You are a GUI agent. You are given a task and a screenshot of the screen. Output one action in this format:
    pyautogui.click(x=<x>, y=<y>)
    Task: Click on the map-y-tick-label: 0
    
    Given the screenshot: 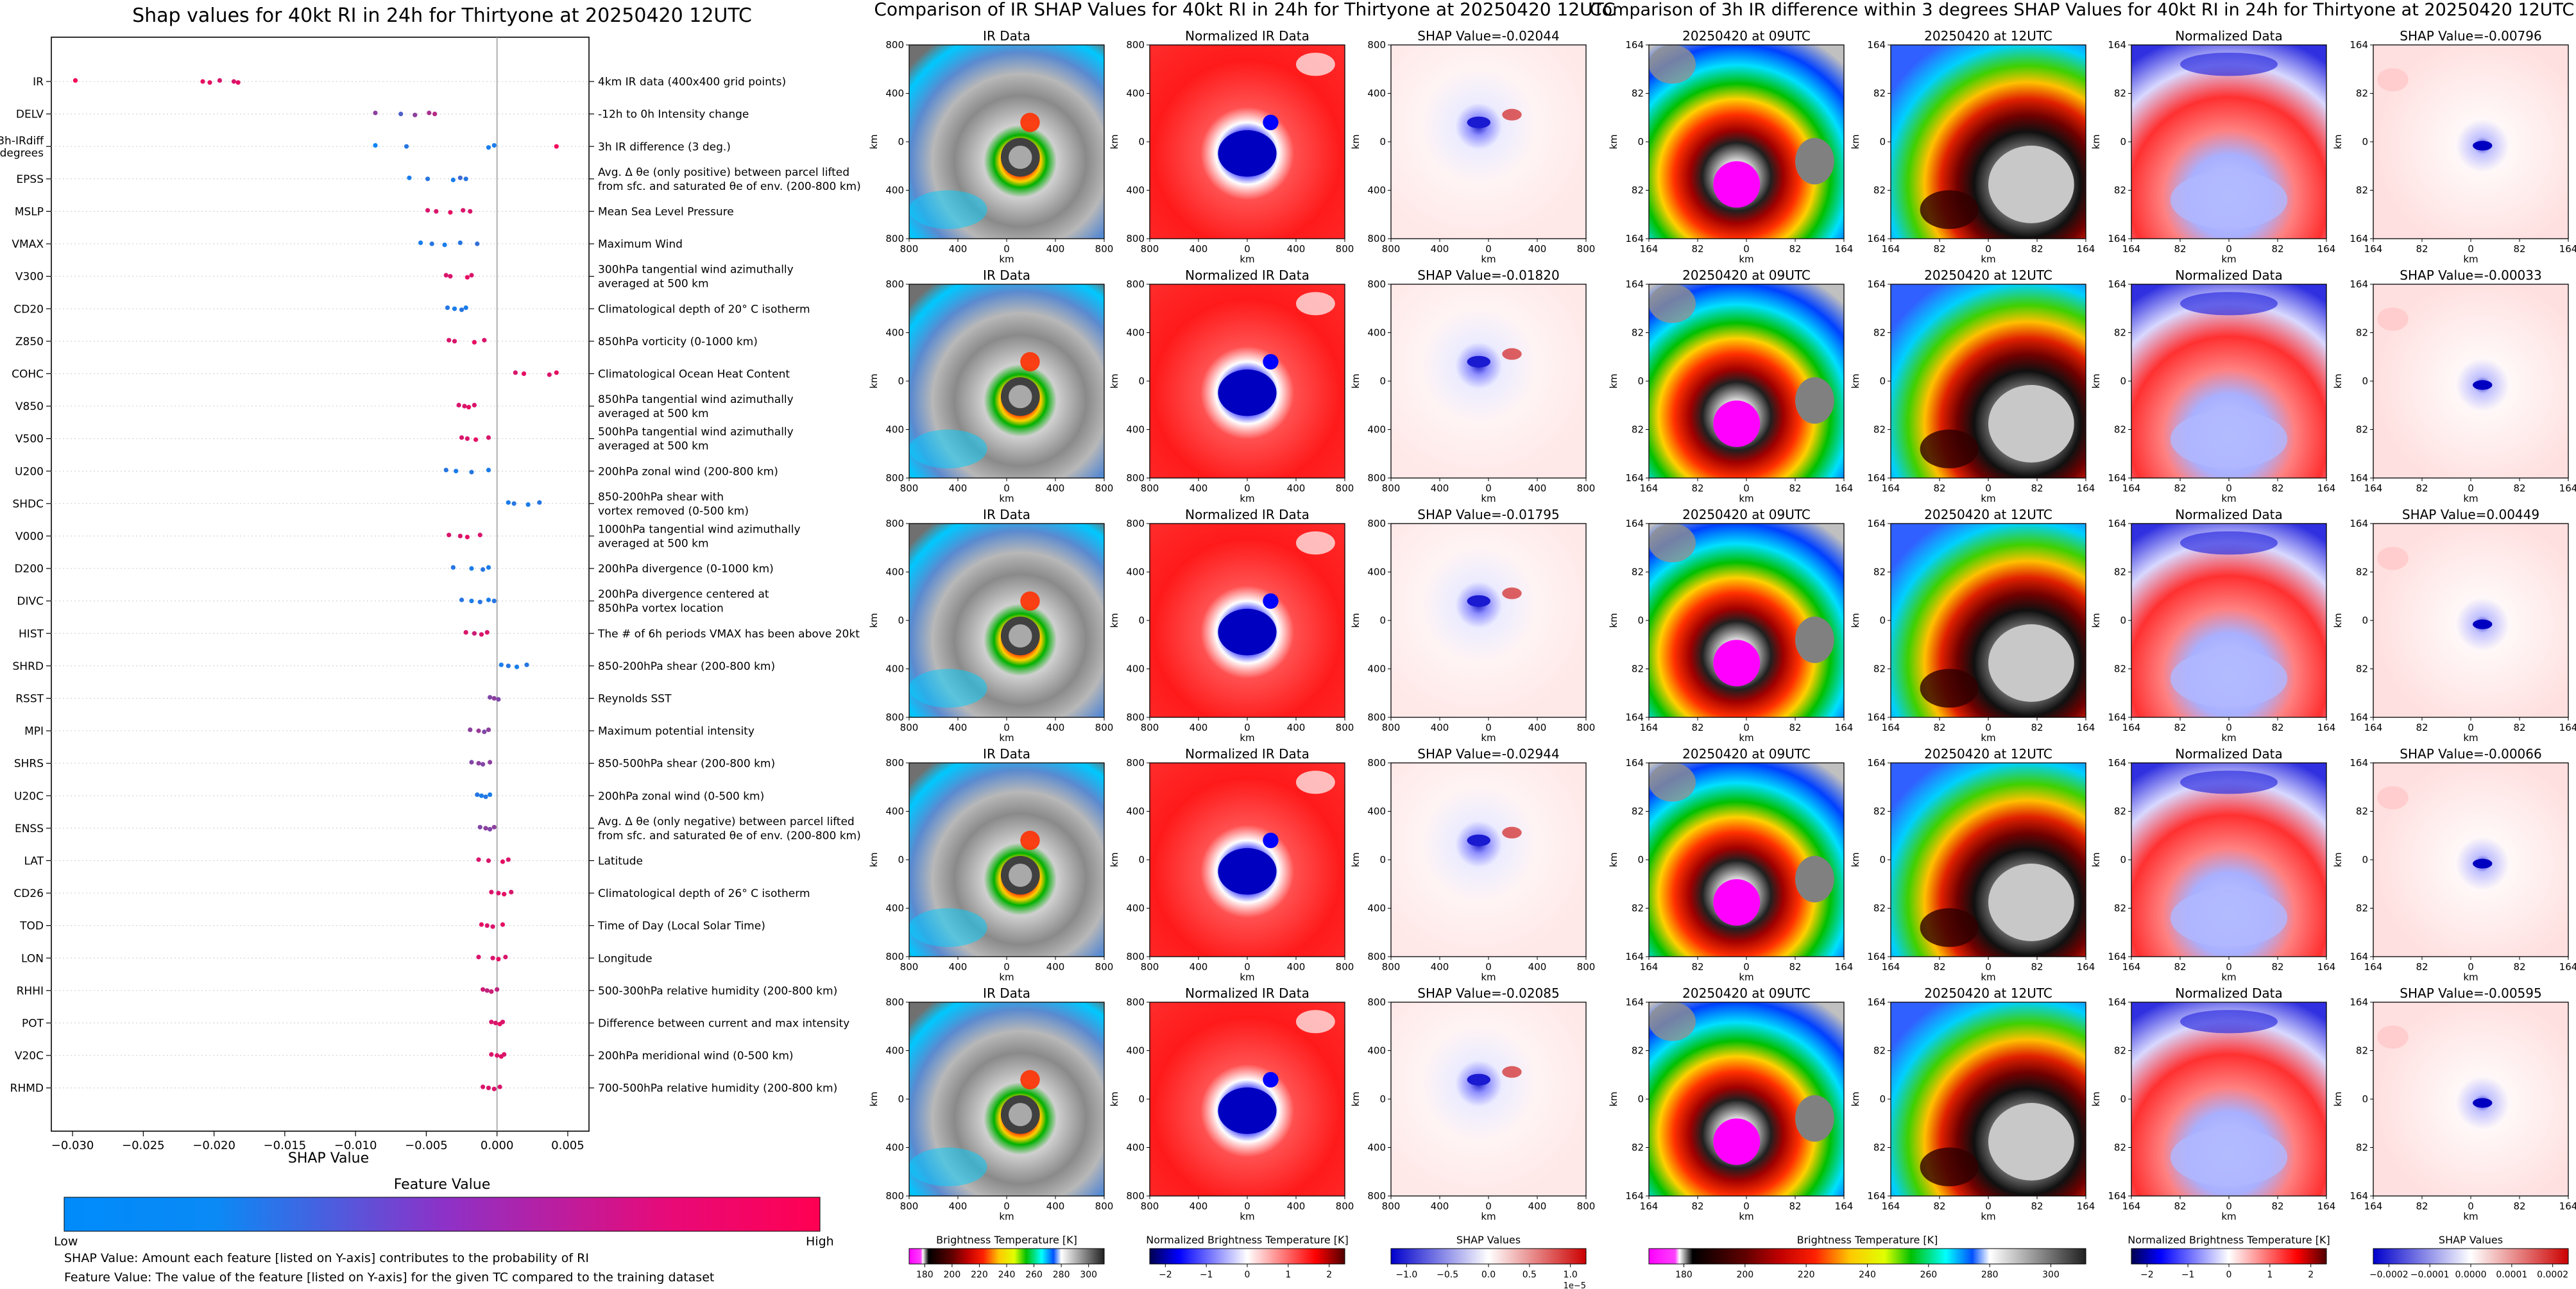 What is the action you would take?
    pyautogui.click(x=1882, y=620)
    